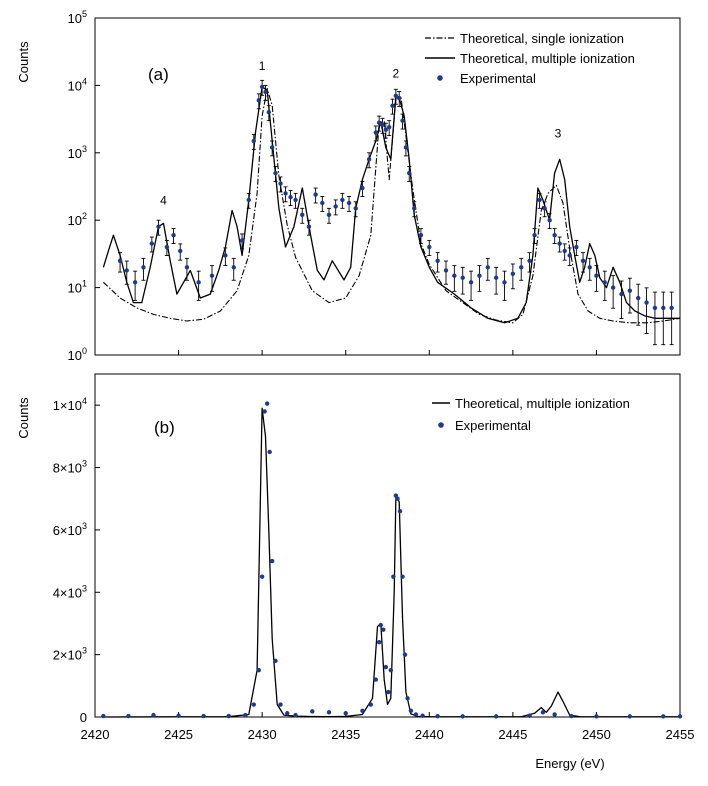 Image resolution: width=708 pixels, height=786 pixels. What do you see at coordinates (498, 78) in the screenshot?
I see `legend-a-item-3: Experimental` at bounding box center [498, 78].